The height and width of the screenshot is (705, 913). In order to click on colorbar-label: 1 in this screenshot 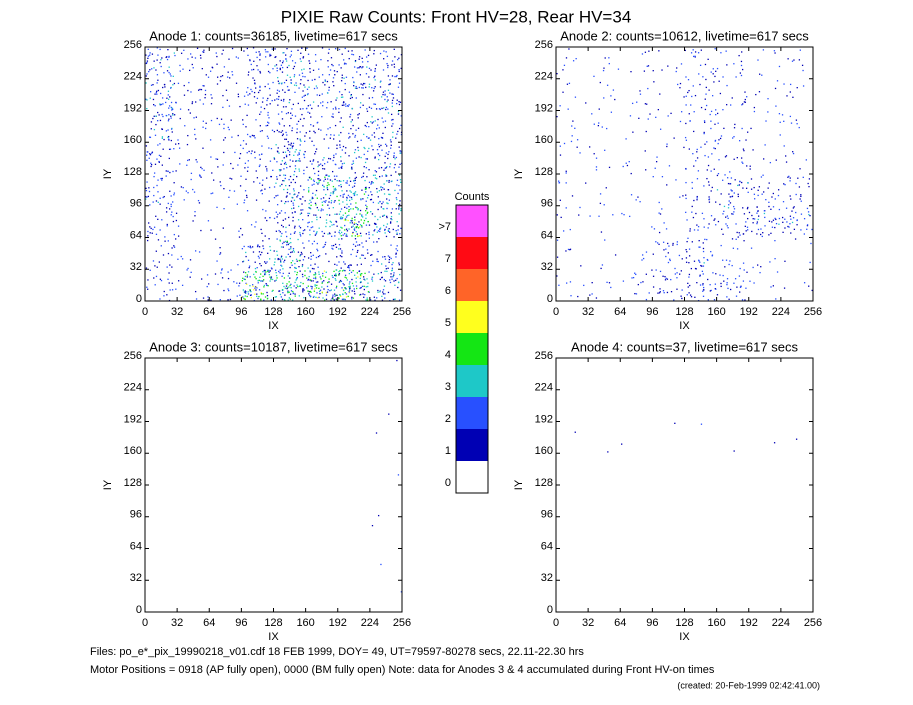, I will do `click(448, 451)`.